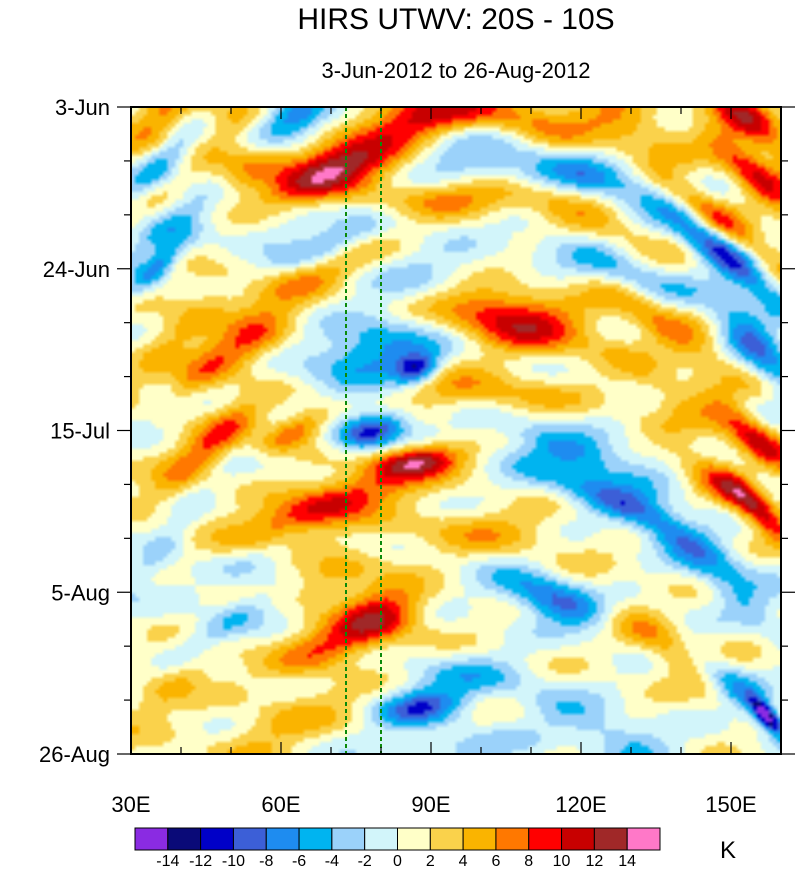 This screenshot has width=799, height=869. I want to click on x-tick-label: 120E, so click(580, 804).